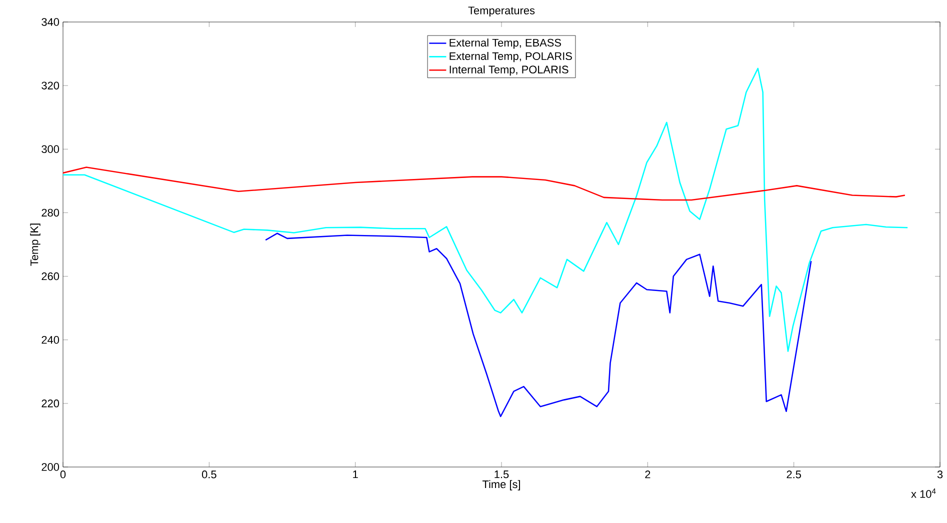 The width and height of the screenshot is (947, 523). I want to click on x-tick-label: 1, so click(355, 474).